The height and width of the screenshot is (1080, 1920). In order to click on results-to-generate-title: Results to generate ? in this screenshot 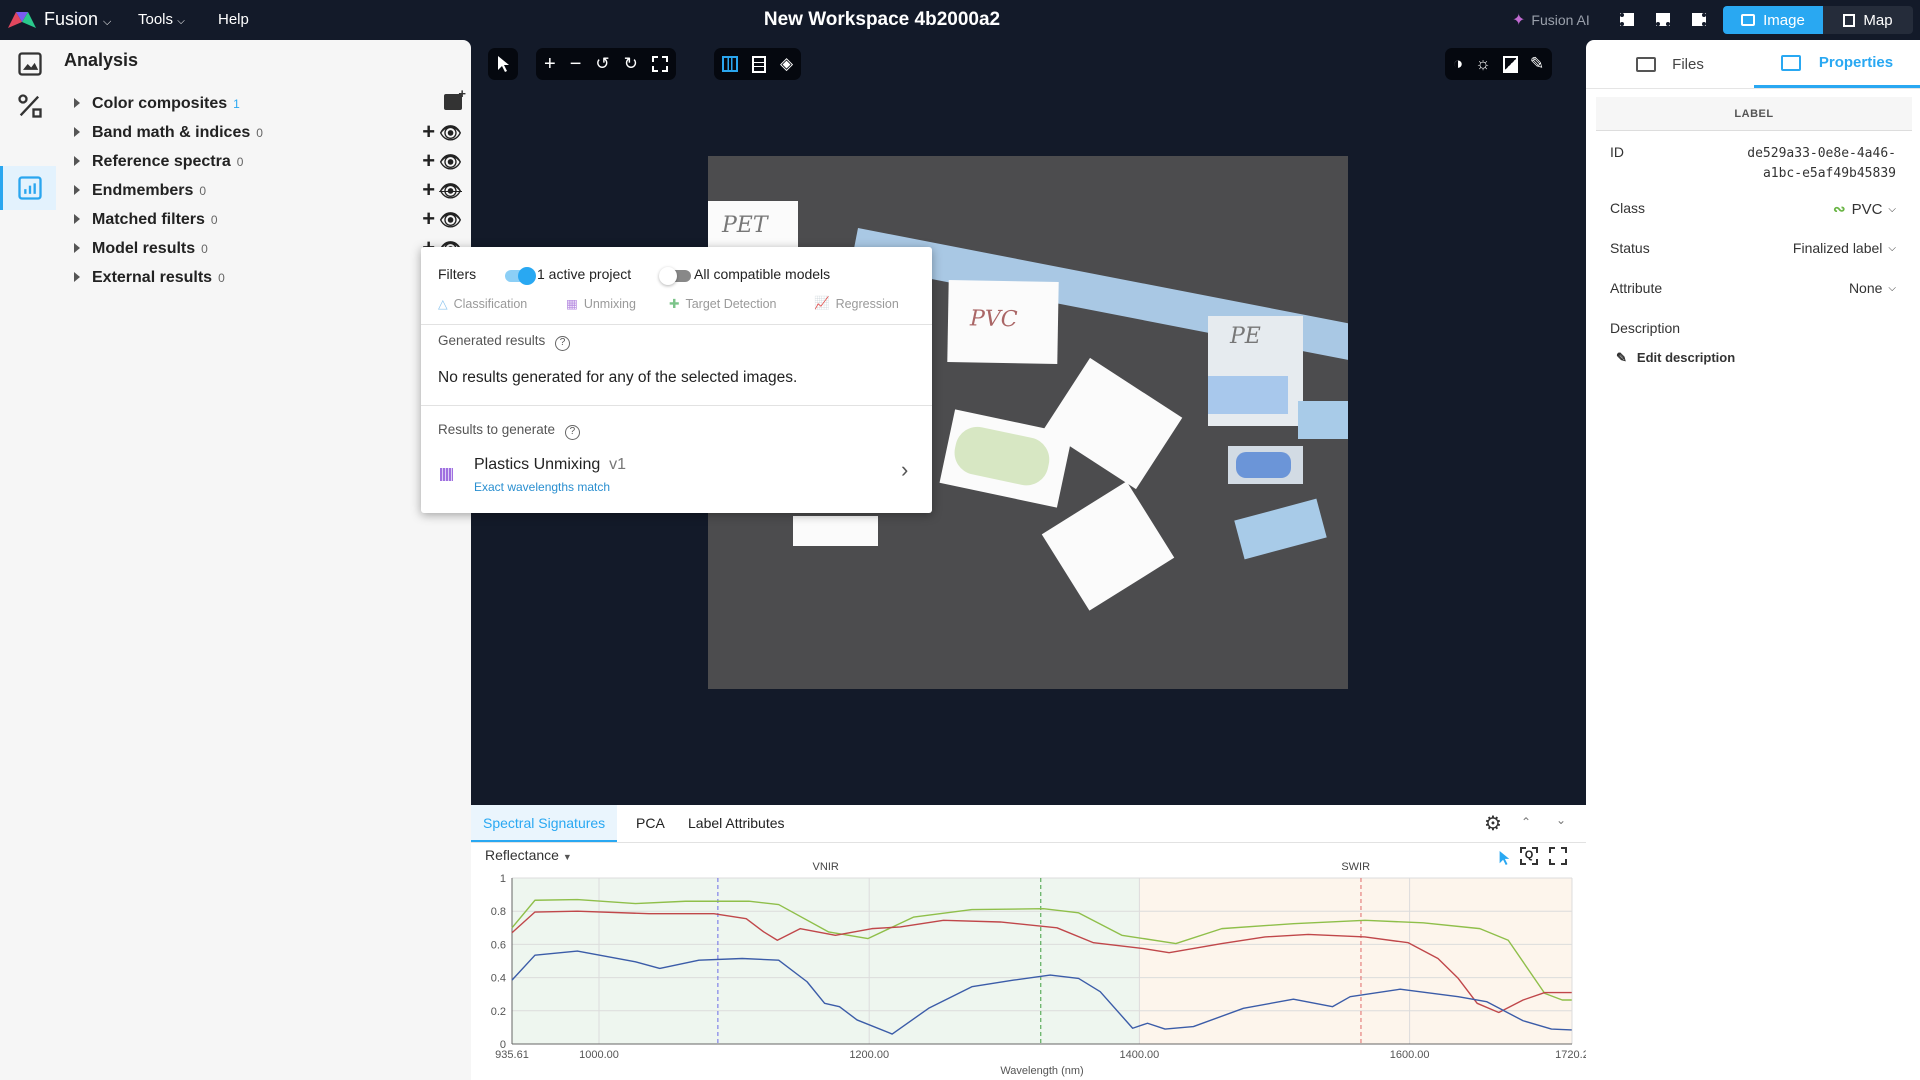, I will do `click(509, 431)`.